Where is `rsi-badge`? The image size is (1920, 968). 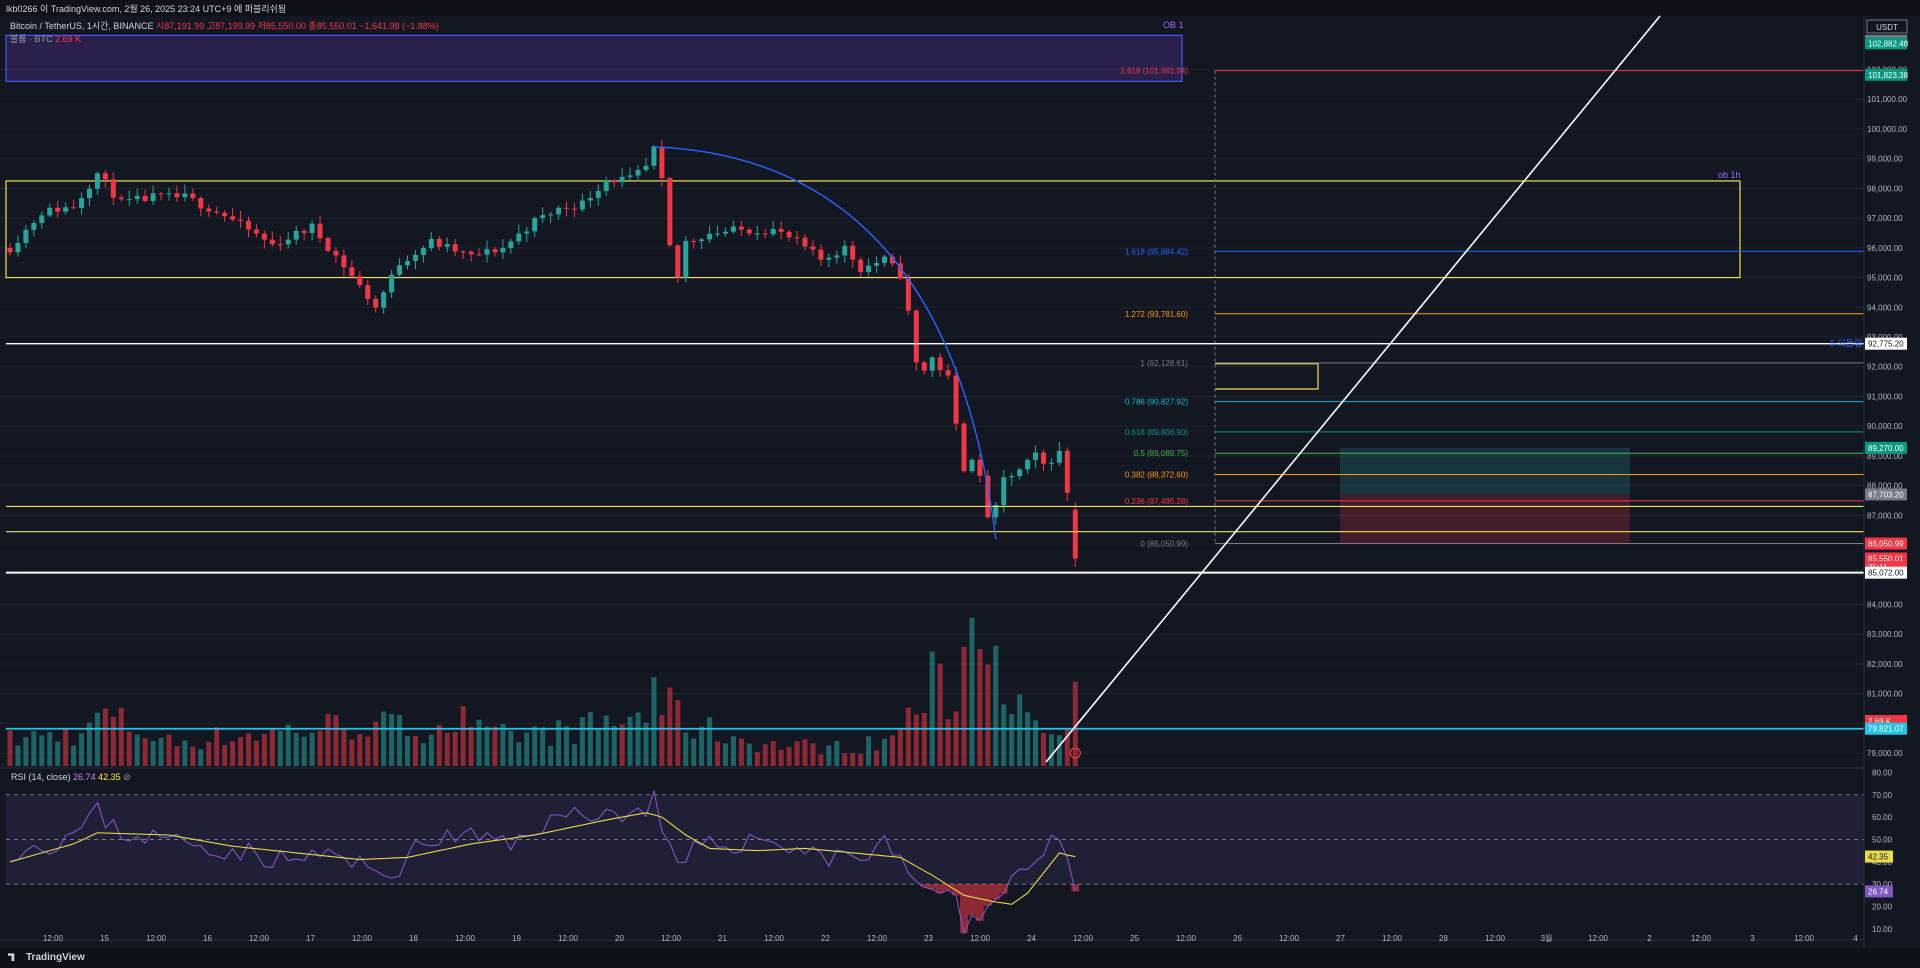
rsi-badge is located at coordinates (1879, 856).